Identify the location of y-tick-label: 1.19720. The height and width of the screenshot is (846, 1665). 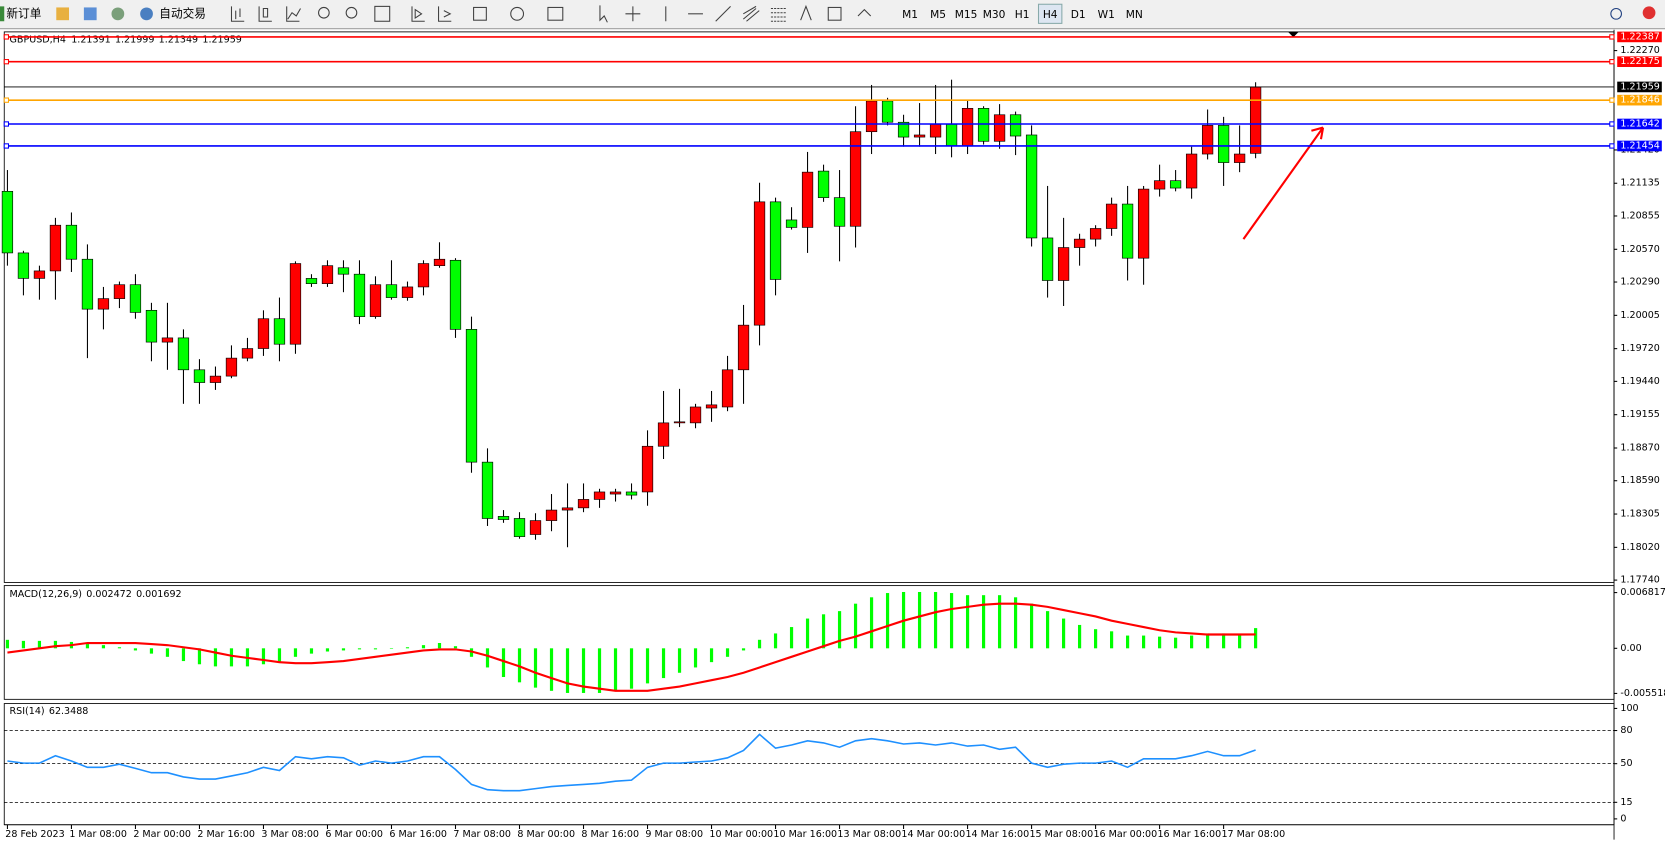
(1639, 348).